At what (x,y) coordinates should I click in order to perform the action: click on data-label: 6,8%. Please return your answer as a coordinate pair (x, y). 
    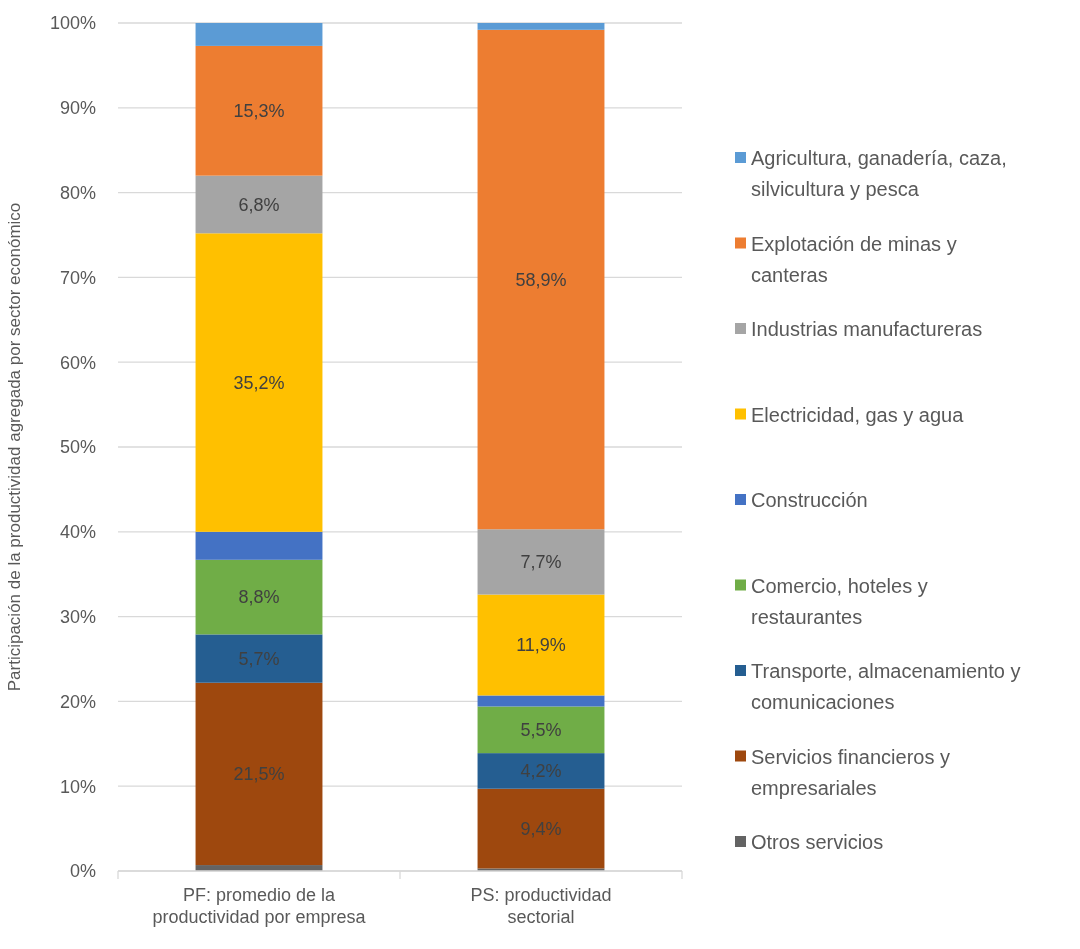
    Looking at the image, I should click on (259, 204).